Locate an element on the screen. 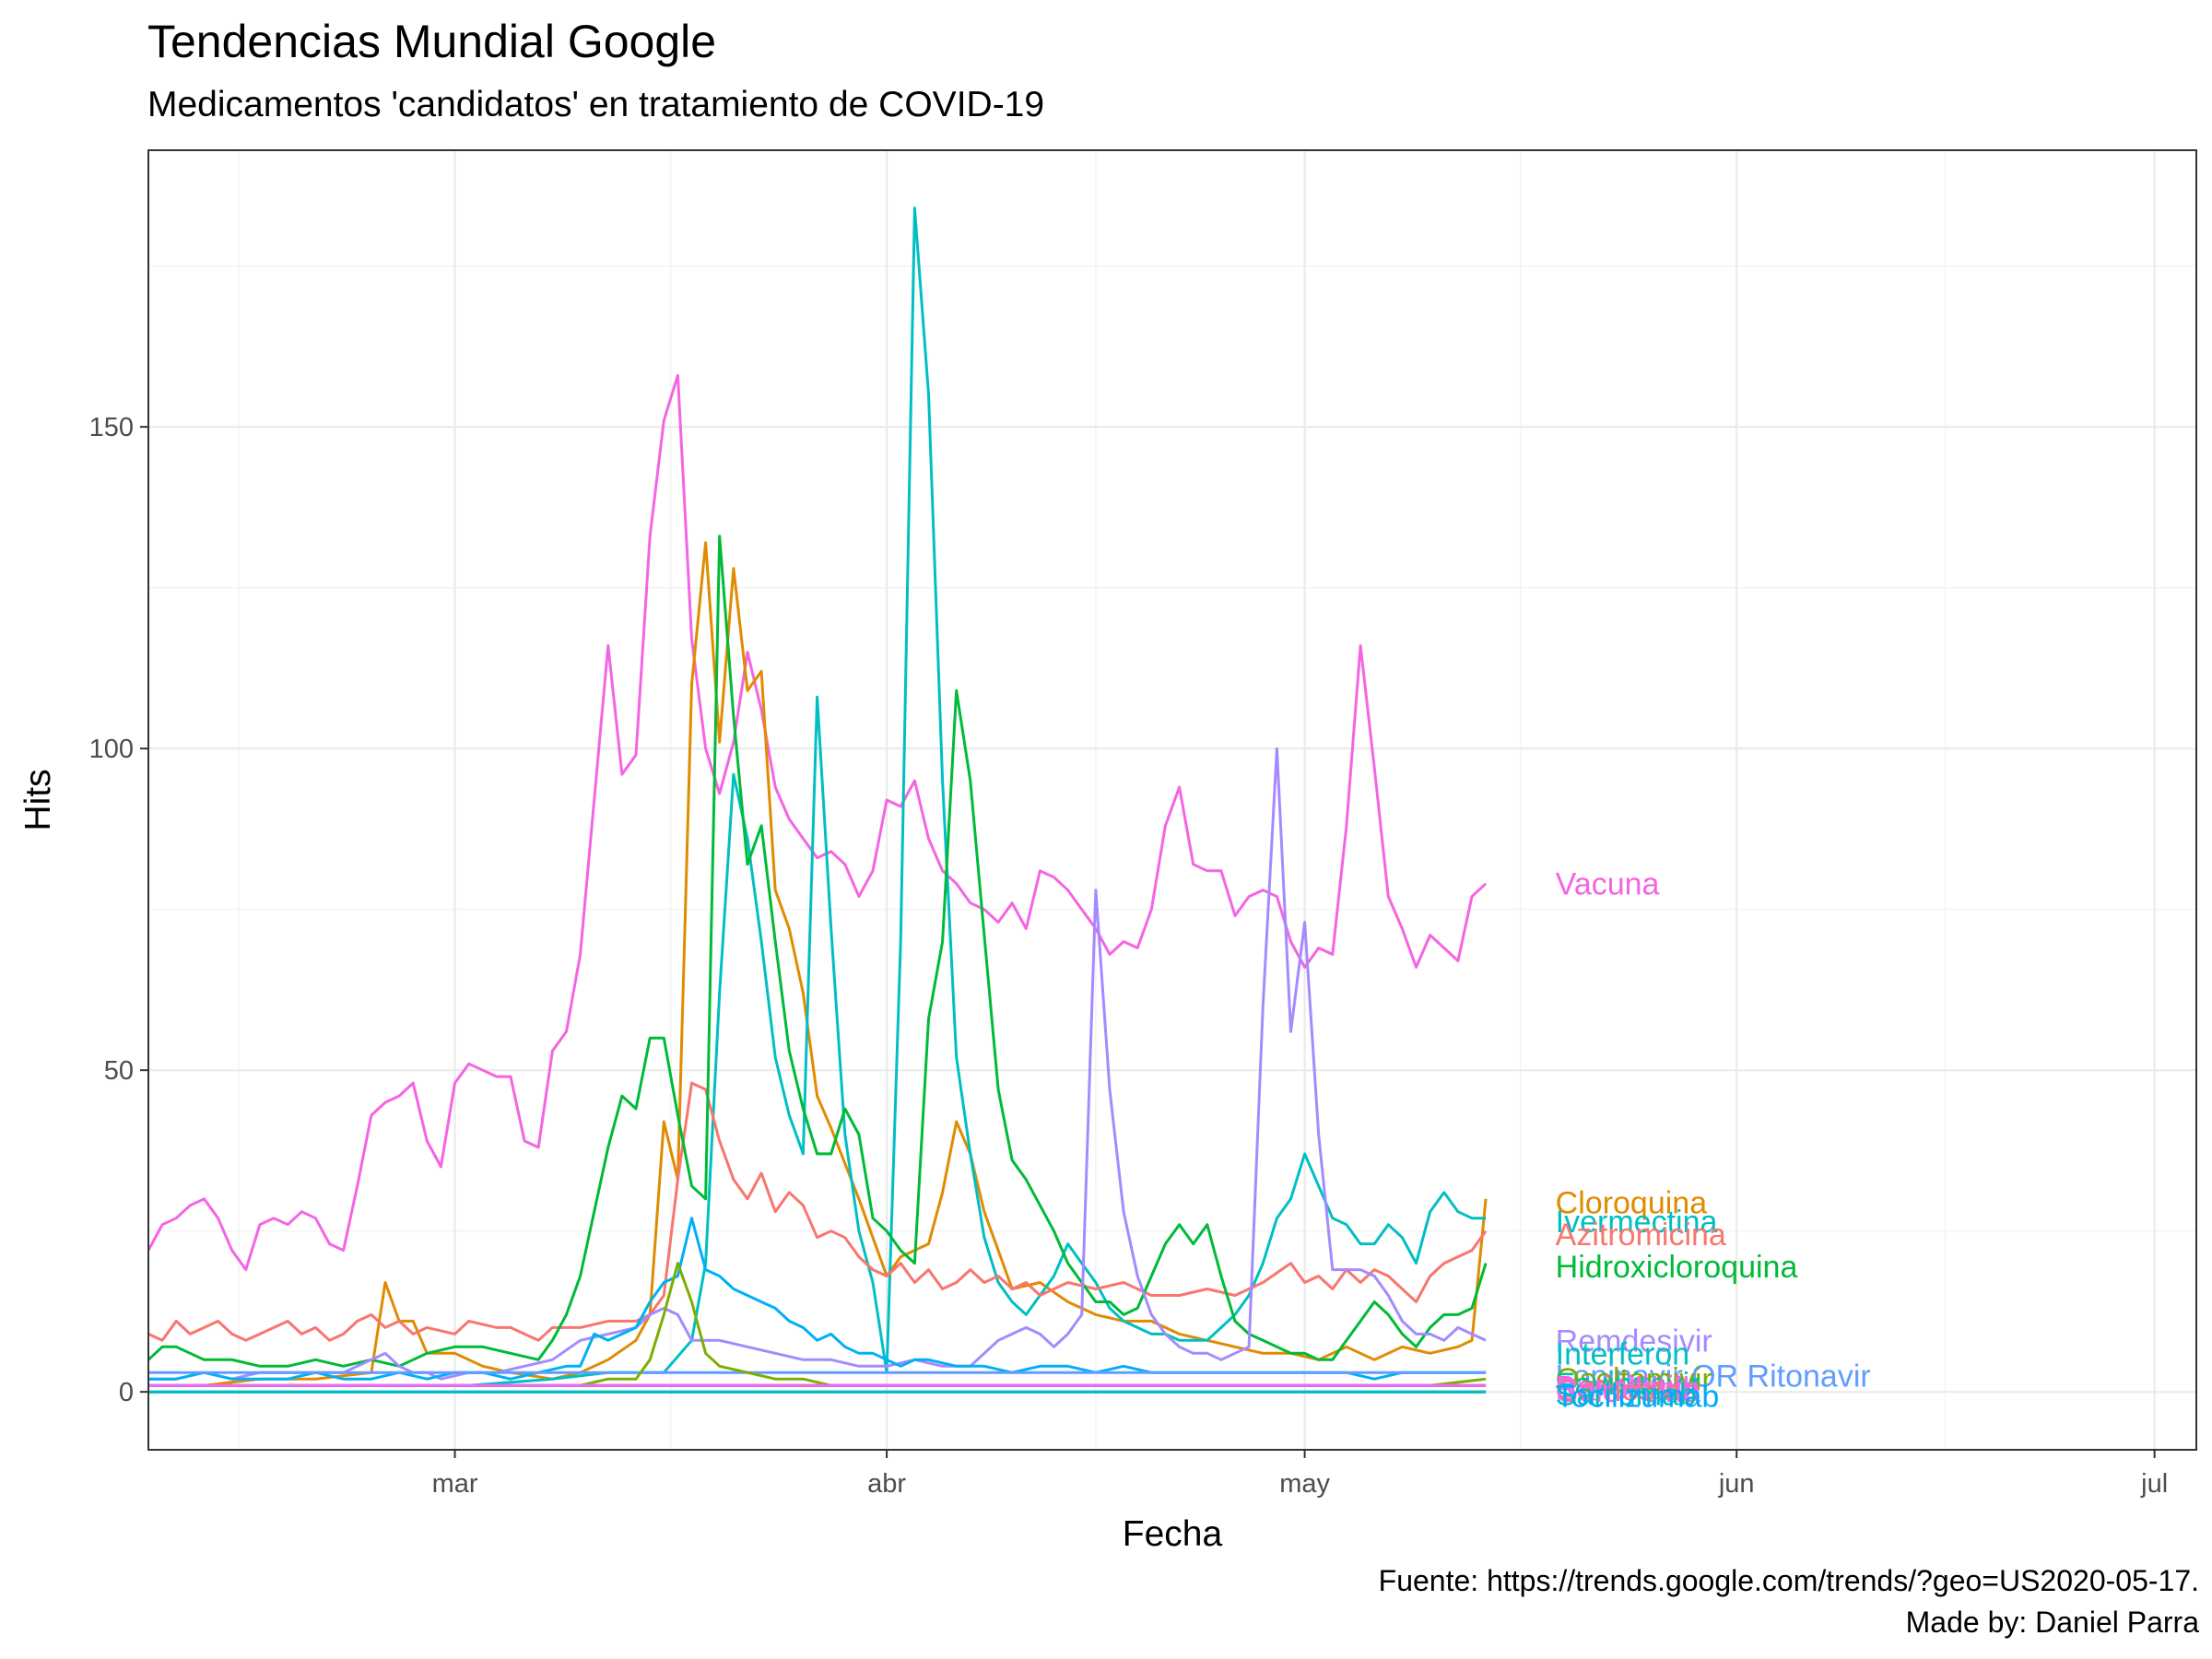  end-label-sarilumab: Sarilumab is located at coordinates (1626, 1394).